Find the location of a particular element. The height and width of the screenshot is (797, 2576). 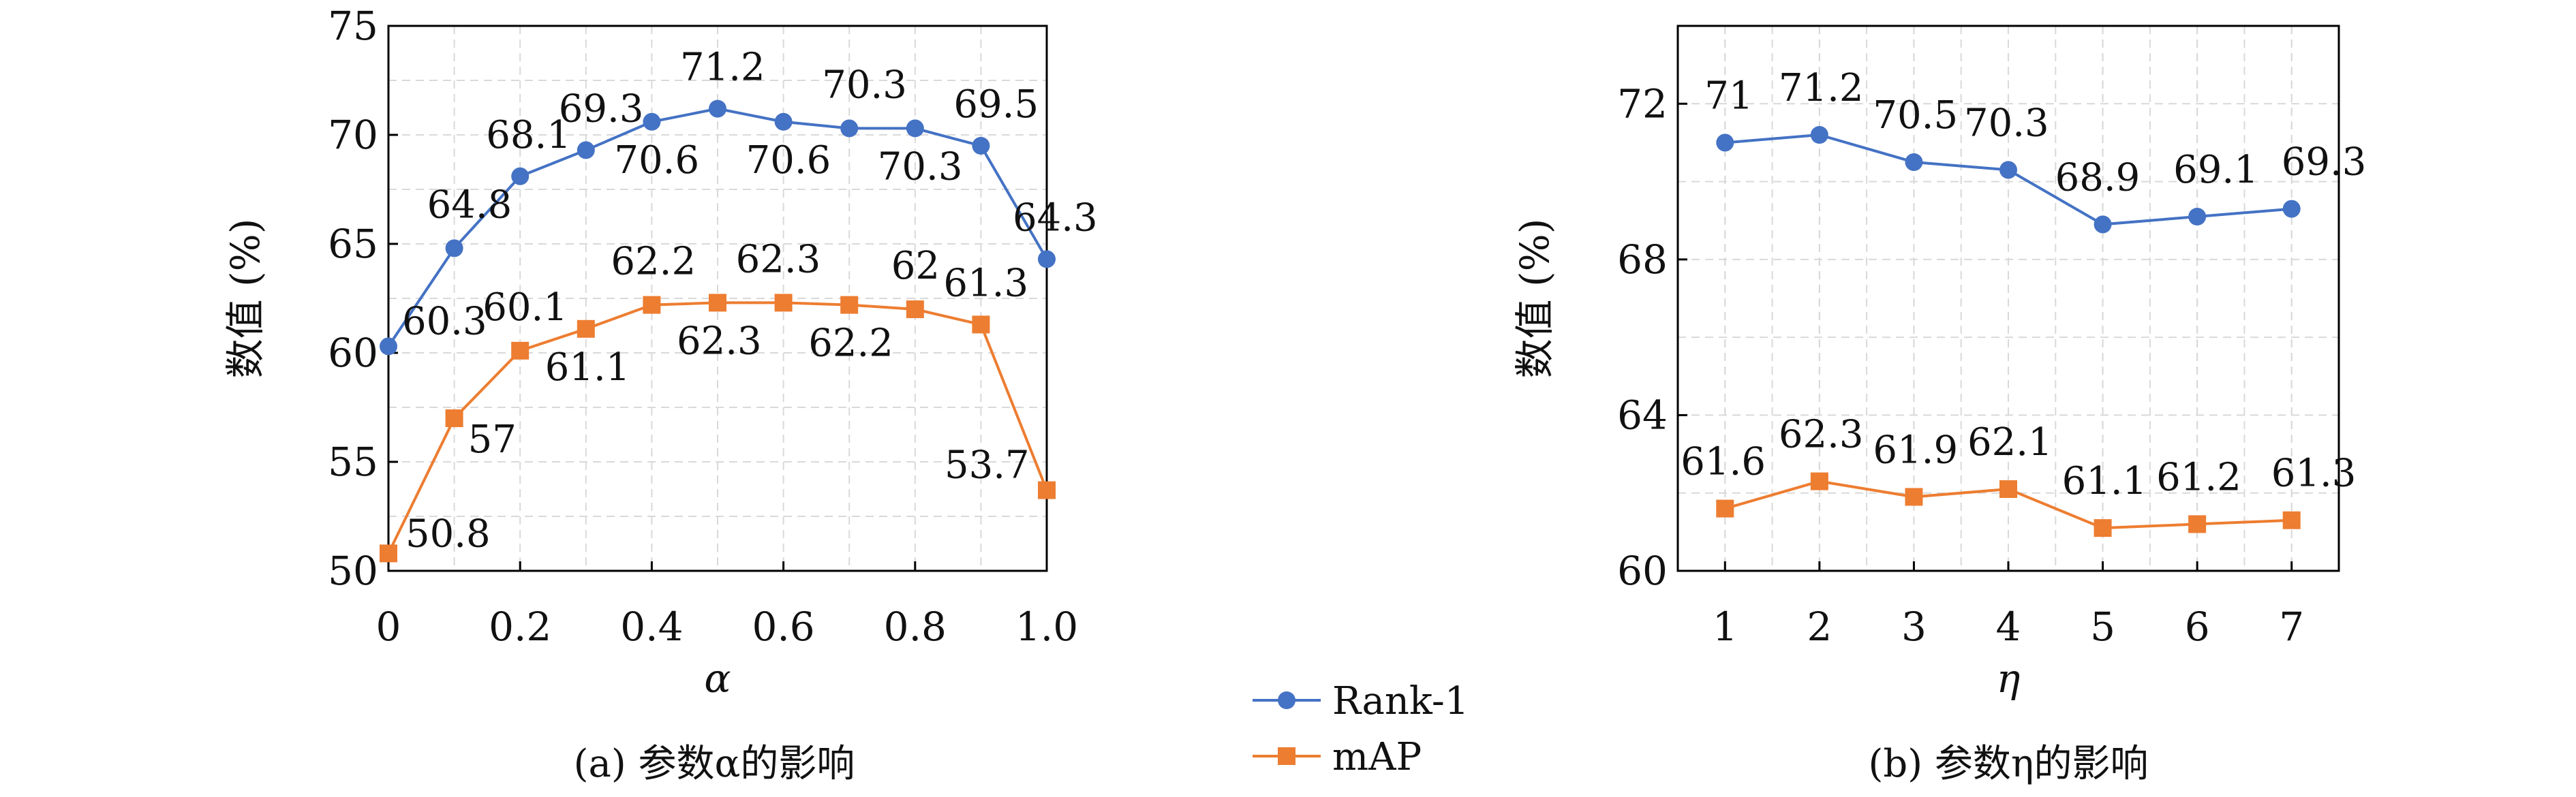

x-tick-label: 0.6 is located at coordinates (783, 627).